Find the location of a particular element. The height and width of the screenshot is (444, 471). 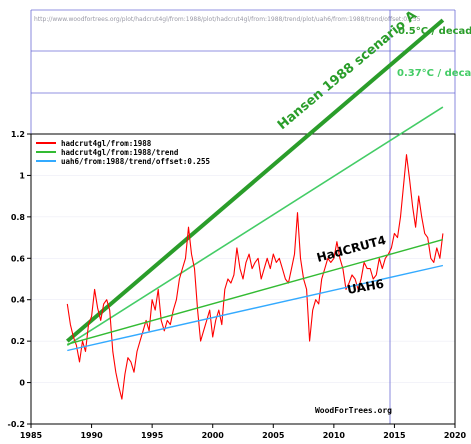

watermark: WoodForTrees.org is located at coordinates (353, 410).